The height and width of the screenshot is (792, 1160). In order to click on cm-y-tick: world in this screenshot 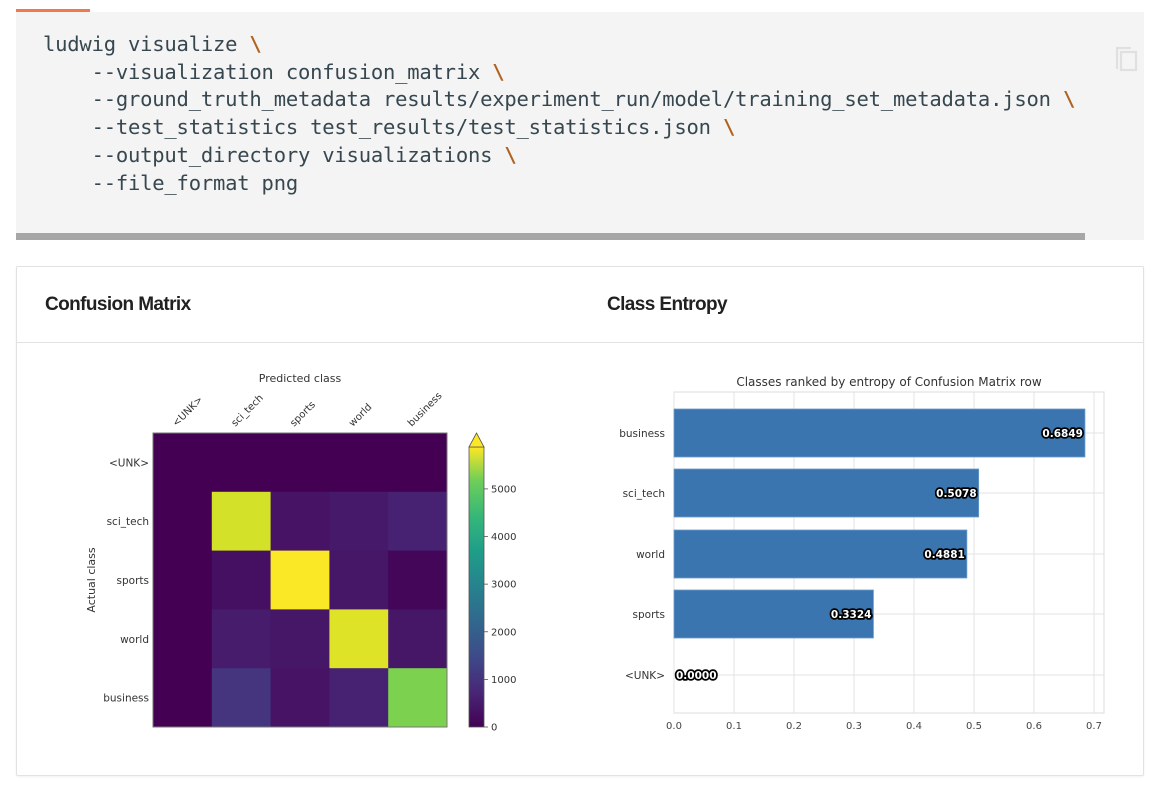, I will do `click(134, 640)`.